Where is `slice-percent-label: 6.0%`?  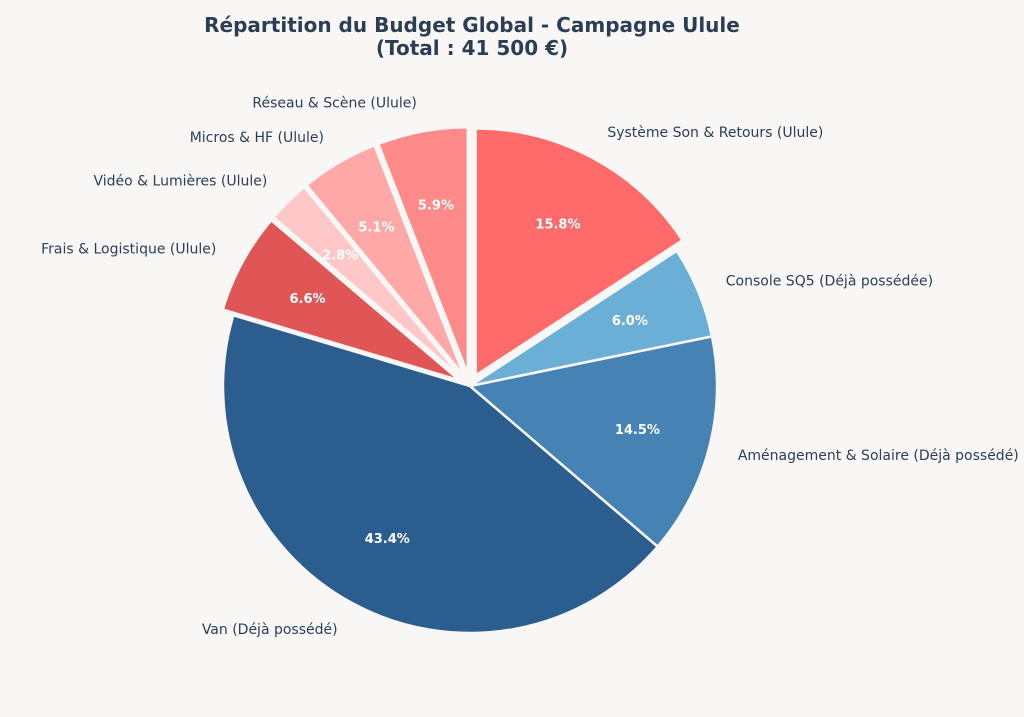
slice-percent-label: 6.0% is located at coordinates (630, 321).